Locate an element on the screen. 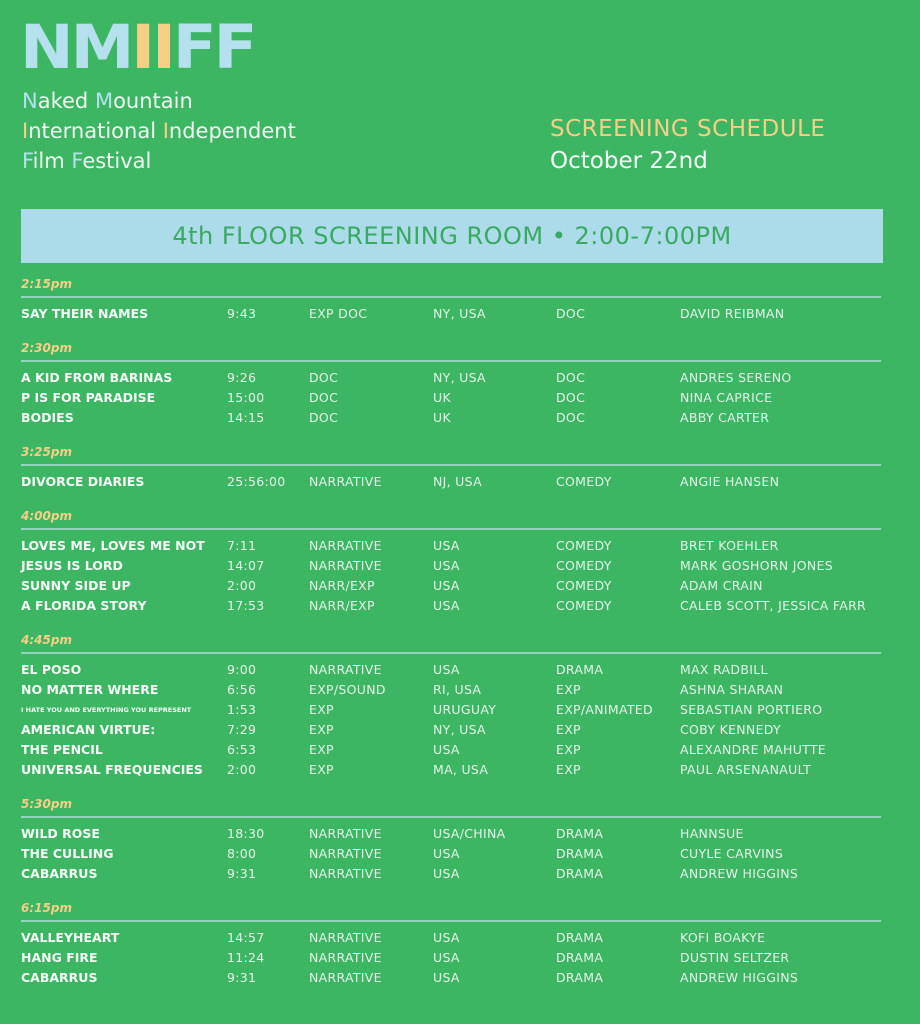  time-slot-label: 4:45pm is located at coordinates (46, 640).